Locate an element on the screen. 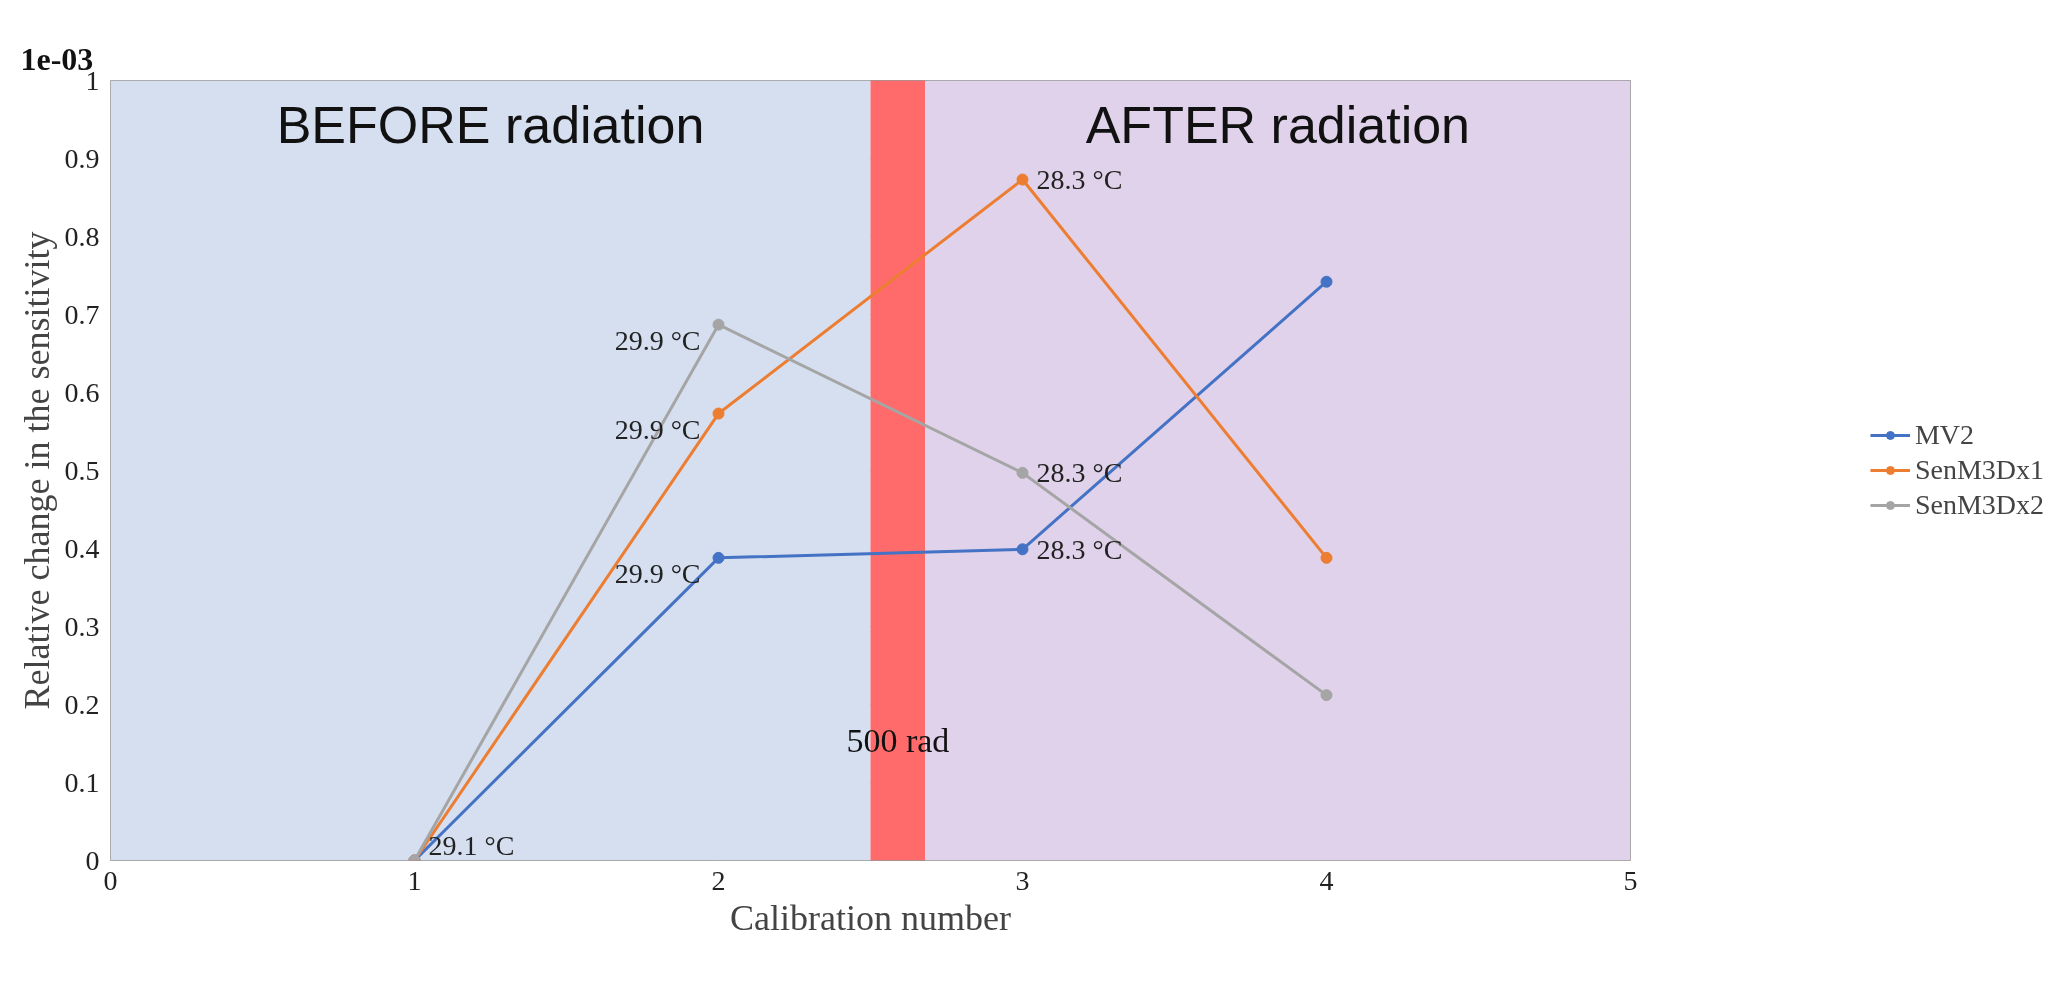 The image size is (2052, 1005). legend-label: SenM3Dx2 is located at coordinates (1979, 505).